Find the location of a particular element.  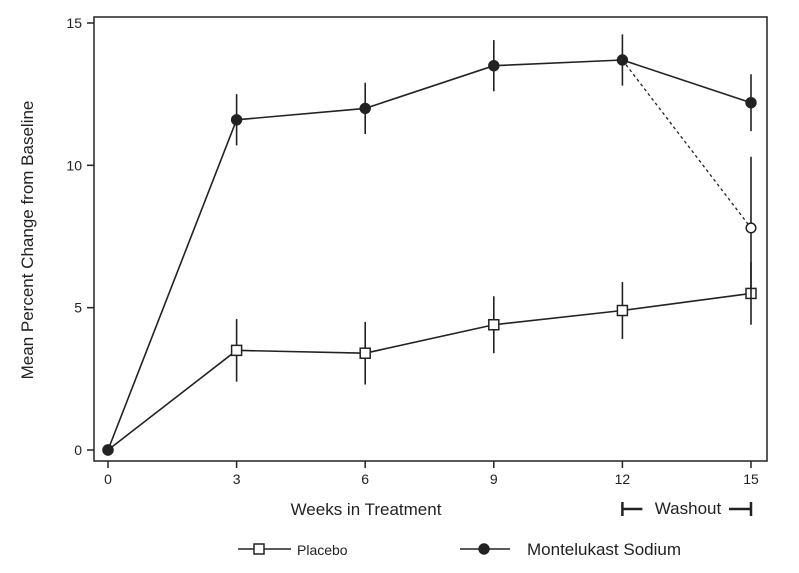

x-tick-label: 9 is located at coordinates (494, 479).